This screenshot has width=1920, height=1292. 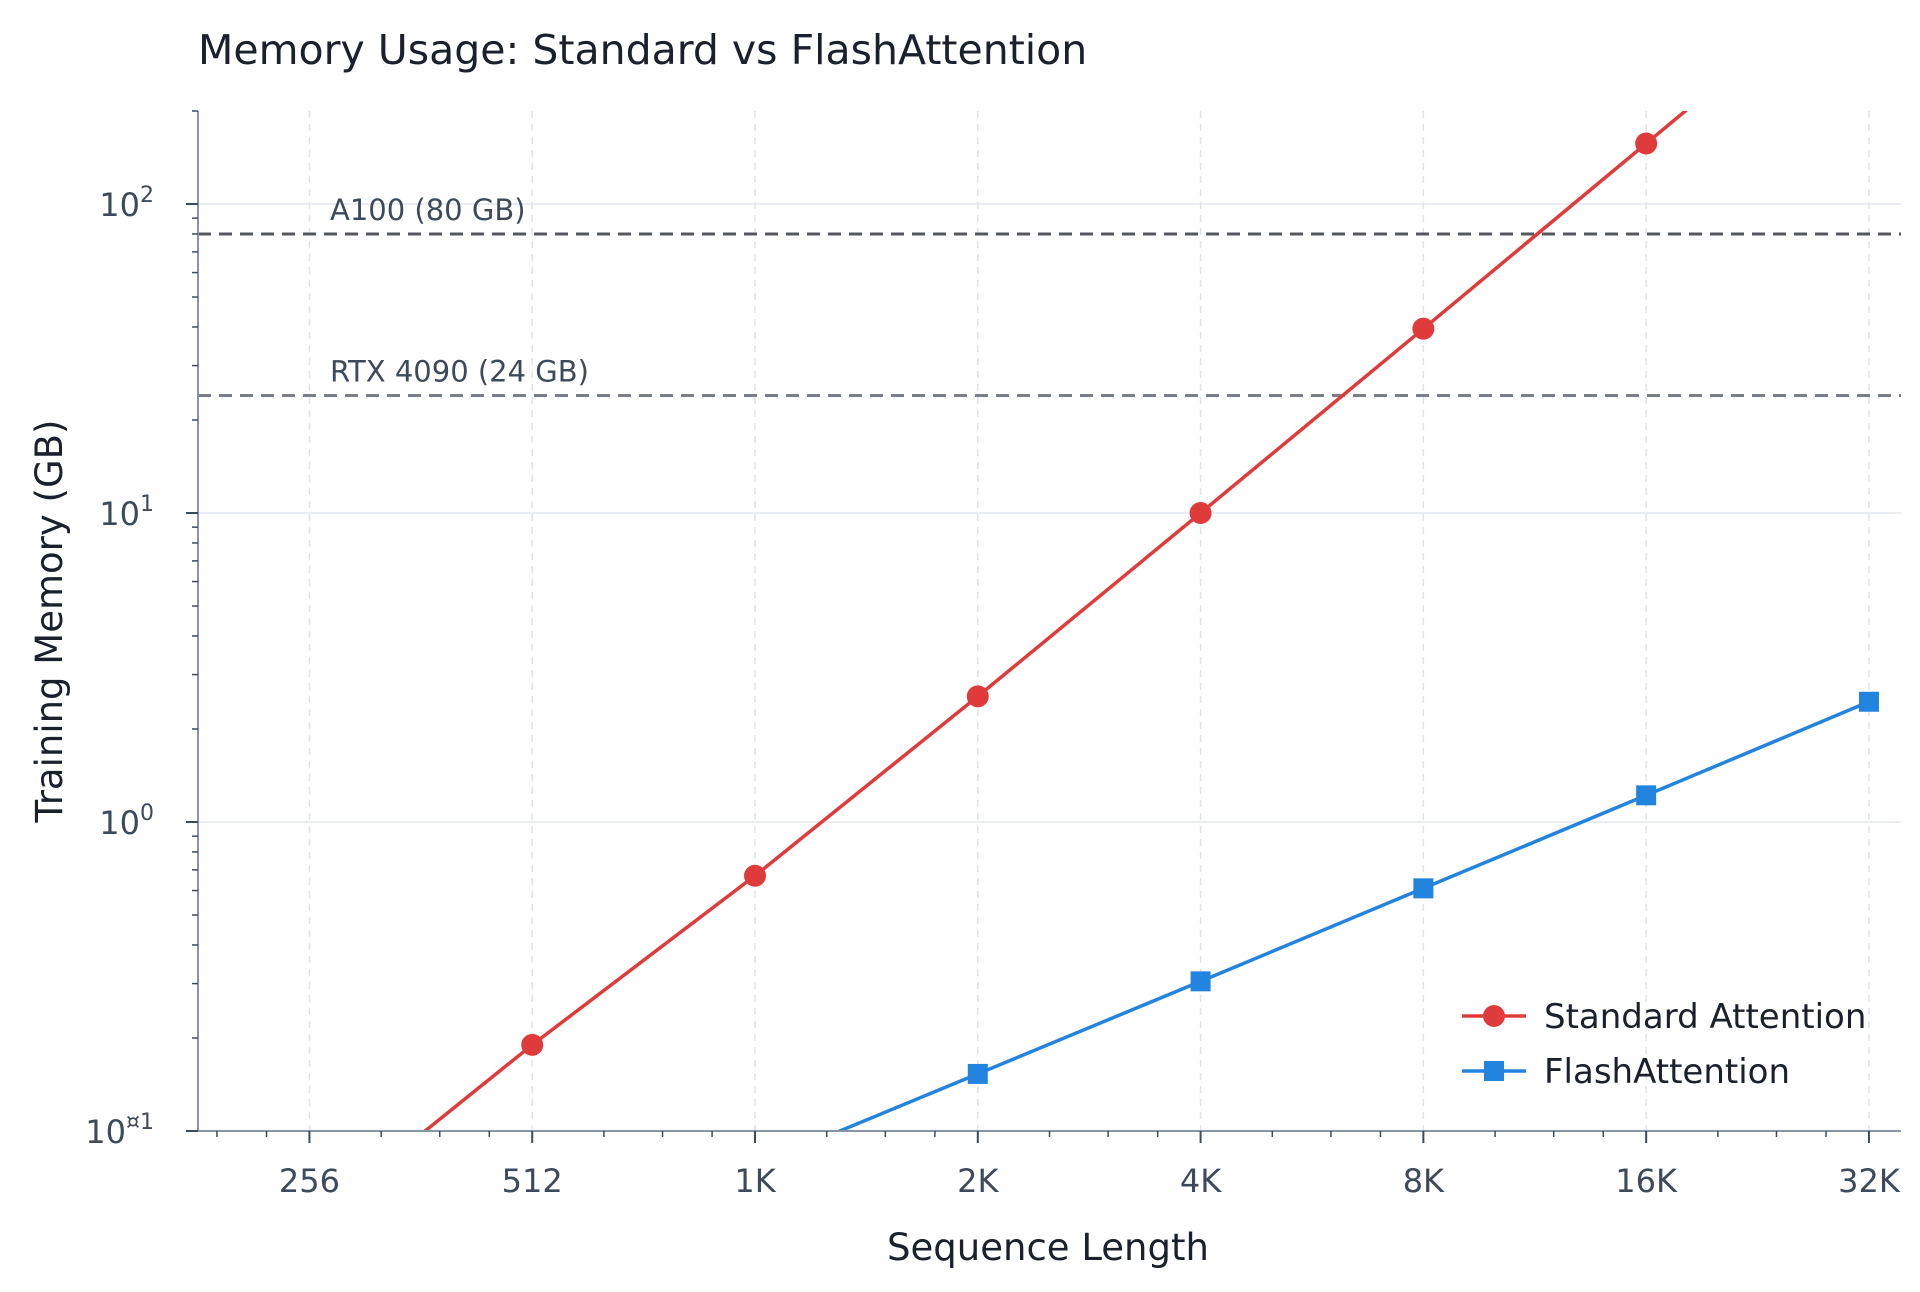 I want to click on y-tick-exponent: ¤1, so click(x=140, y=1122).